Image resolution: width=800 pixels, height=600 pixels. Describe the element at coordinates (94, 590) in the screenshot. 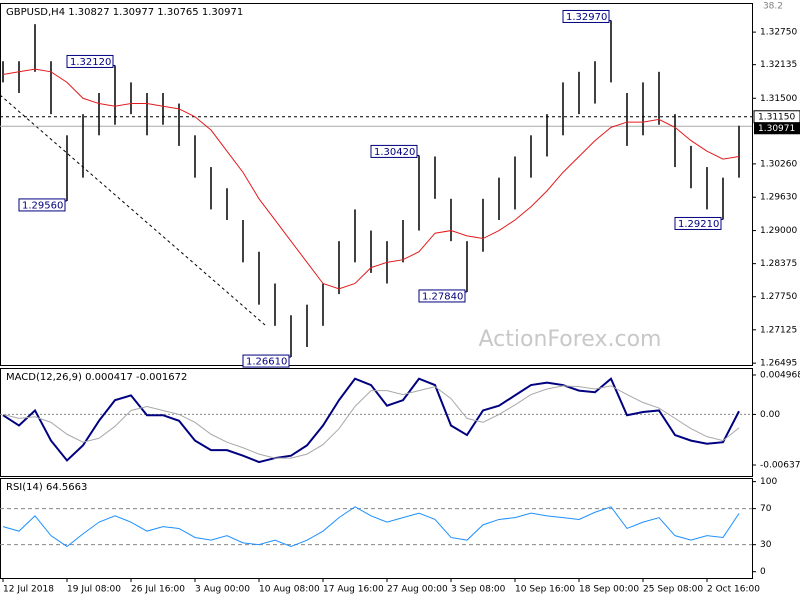

I see `x-tick-label: 19 Jul 08:00` at that location.